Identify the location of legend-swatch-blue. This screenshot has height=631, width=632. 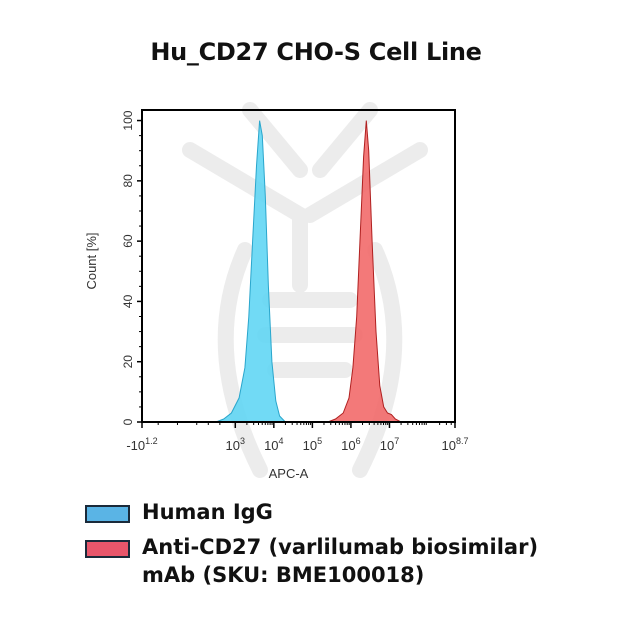
(107, 514).